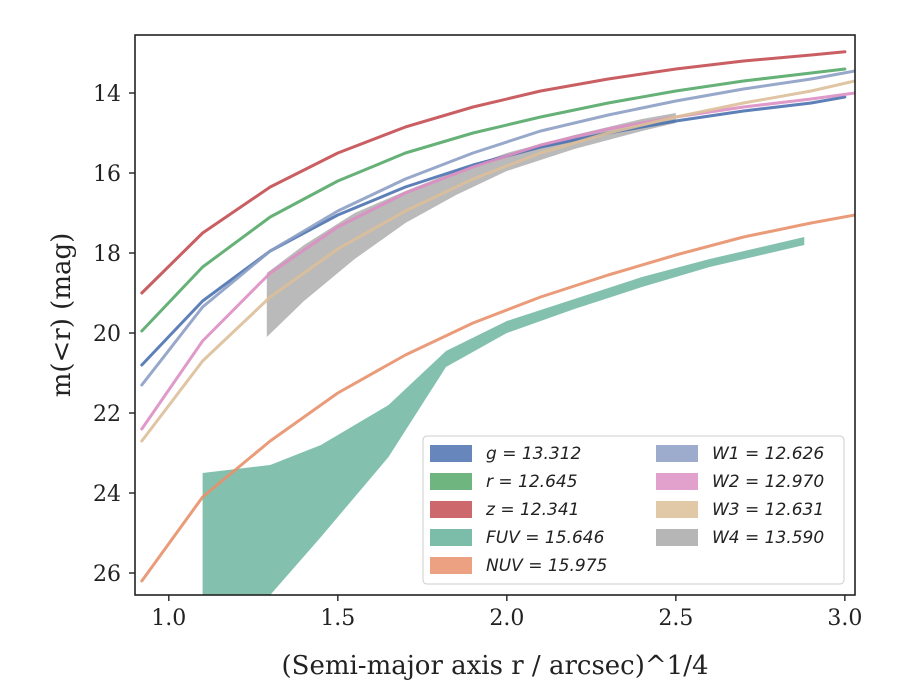 This screenshot has height=700, width=900. I want to click on y-tick-label: 18, so click(107, 254).